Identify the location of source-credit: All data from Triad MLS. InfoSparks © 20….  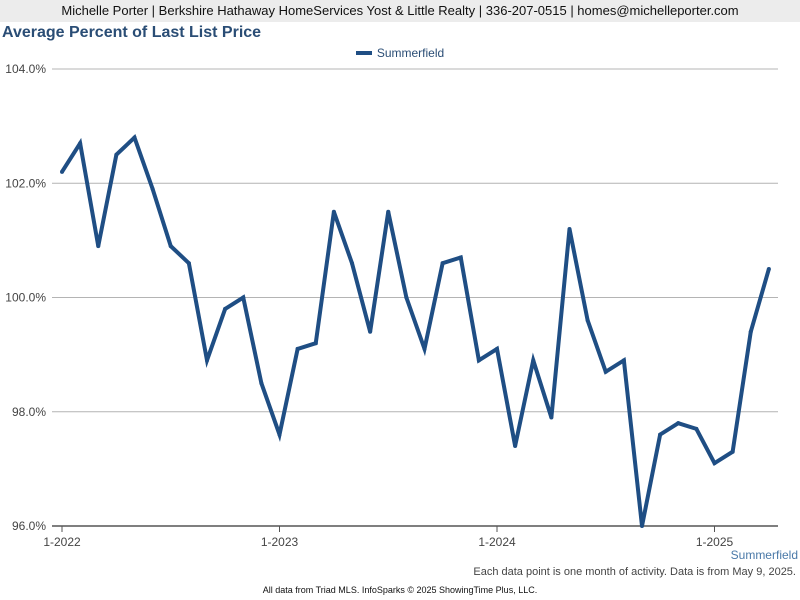
(400, 590).